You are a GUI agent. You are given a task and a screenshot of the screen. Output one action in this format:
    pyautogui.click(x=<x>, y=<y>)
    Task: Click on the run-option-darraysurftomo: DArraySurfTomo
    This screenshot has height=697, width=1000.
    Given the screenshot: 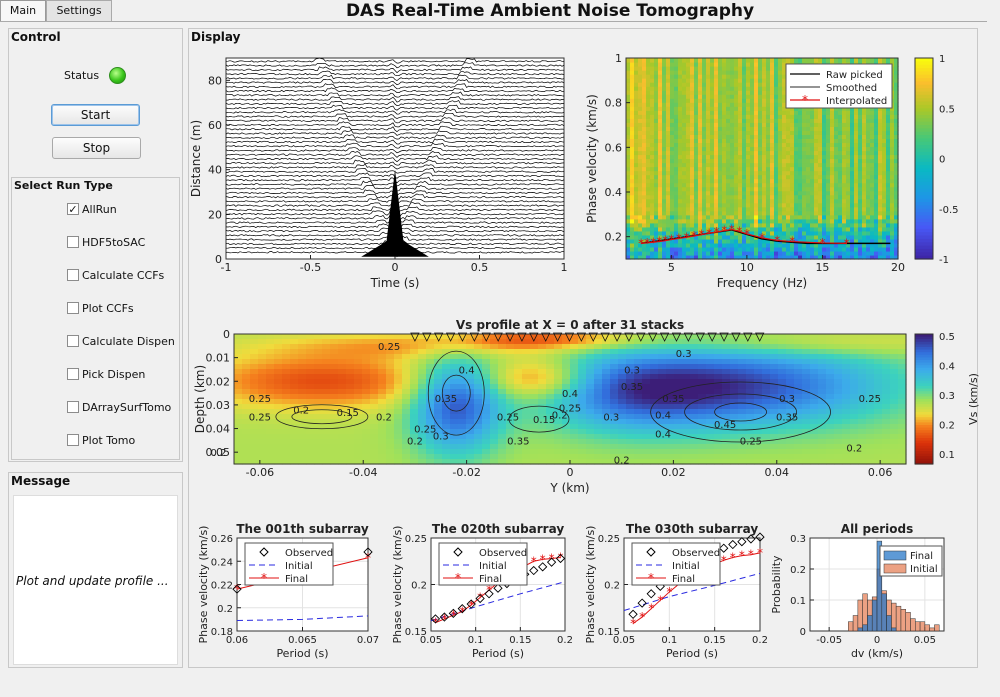 What is the action you would take?
    pyautogui.click(x=119, y=408)
    